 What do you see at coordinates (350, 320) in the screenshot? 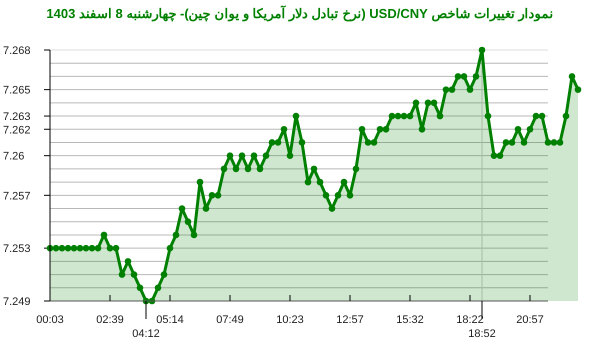
I see `x-tick-label: 12:57` at bounding box center [350, 320].